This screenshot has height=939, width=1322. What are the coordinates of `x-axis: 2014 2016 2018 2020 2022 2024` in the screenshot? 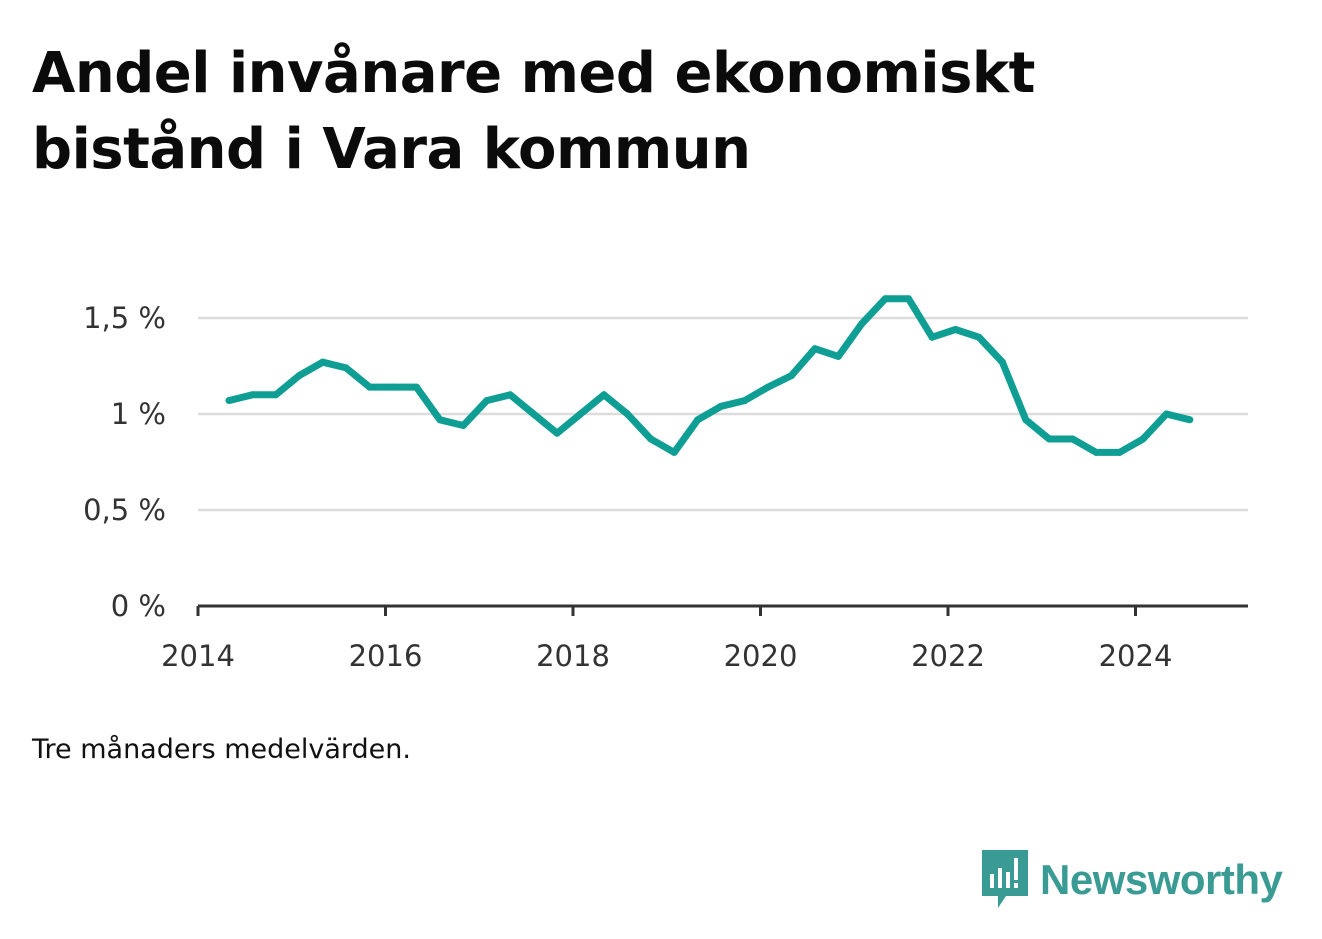 It's located at (704, 638).